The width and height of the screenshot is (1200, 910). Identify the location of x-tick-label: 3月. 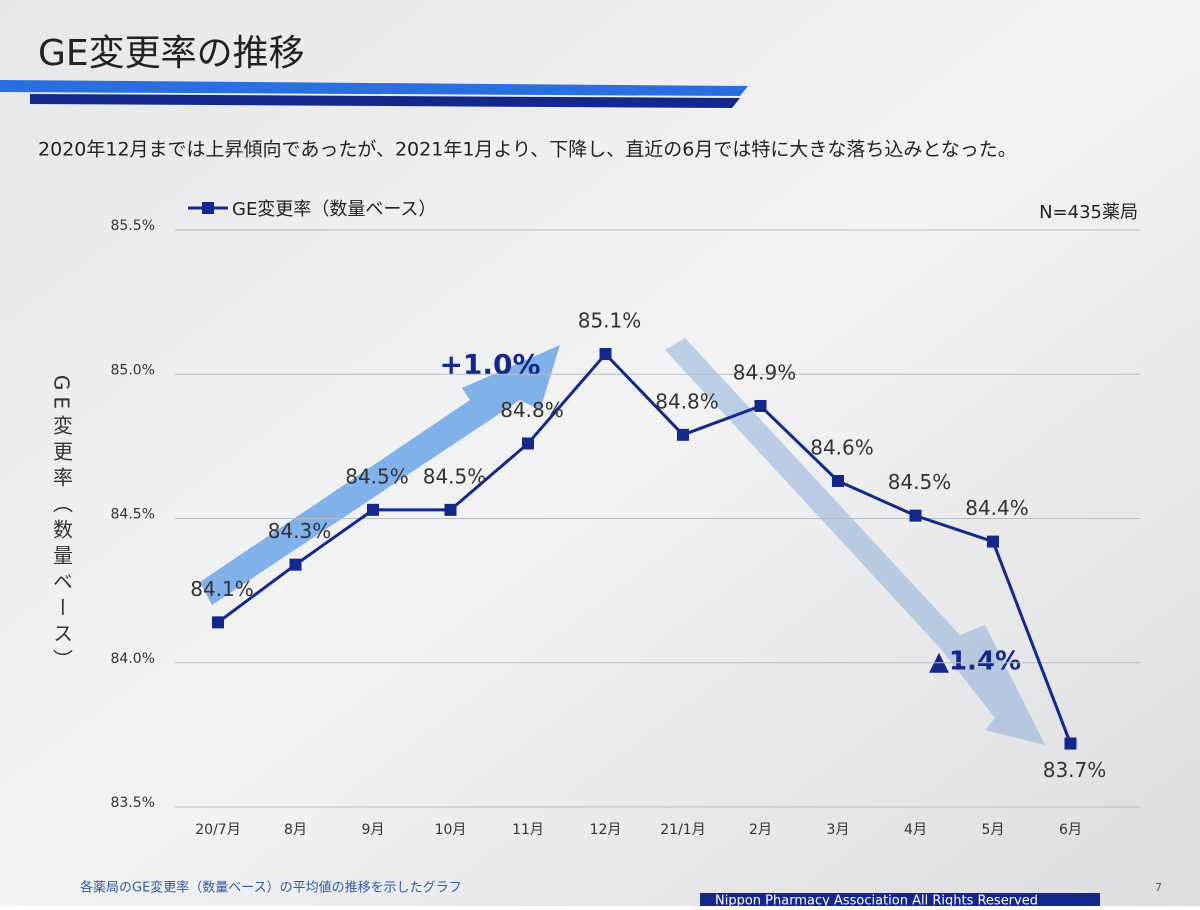
(838, 830).